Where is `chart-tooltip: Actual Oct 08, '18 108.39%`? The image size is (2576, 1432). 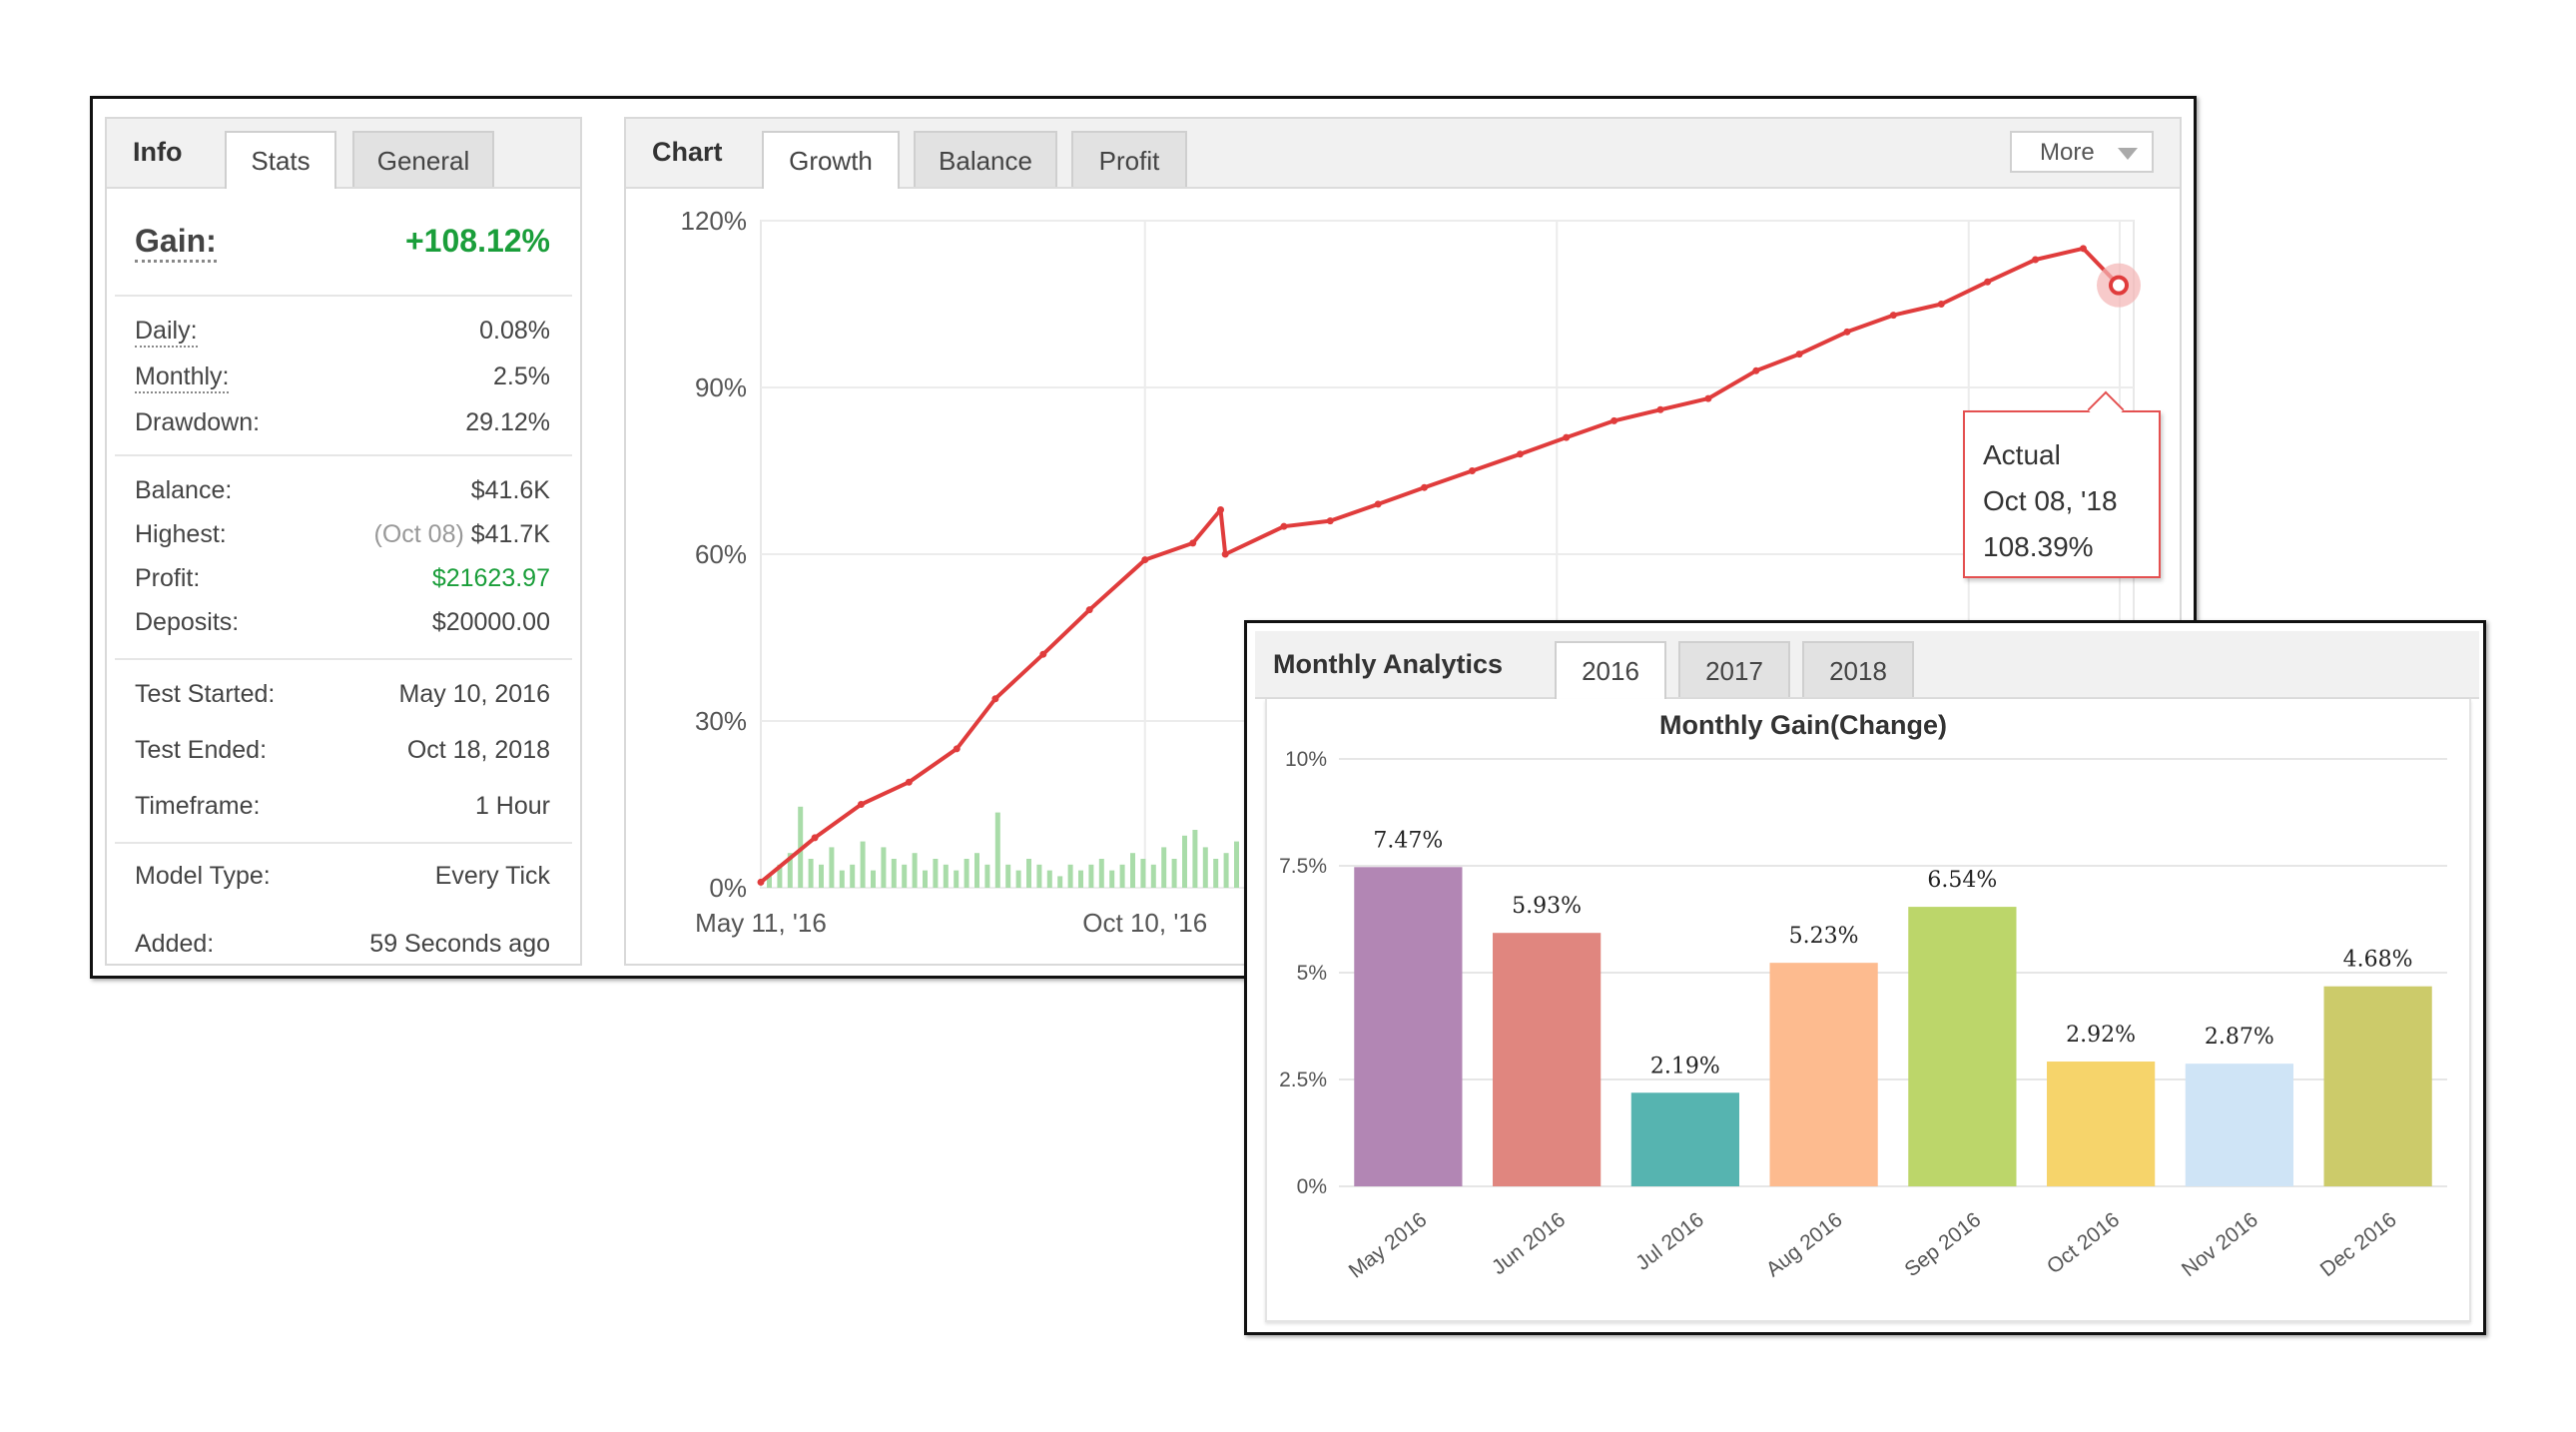
chart-tooltip: Actual Oct 08, '18 108.39% is located at coordinates (2062, 484).